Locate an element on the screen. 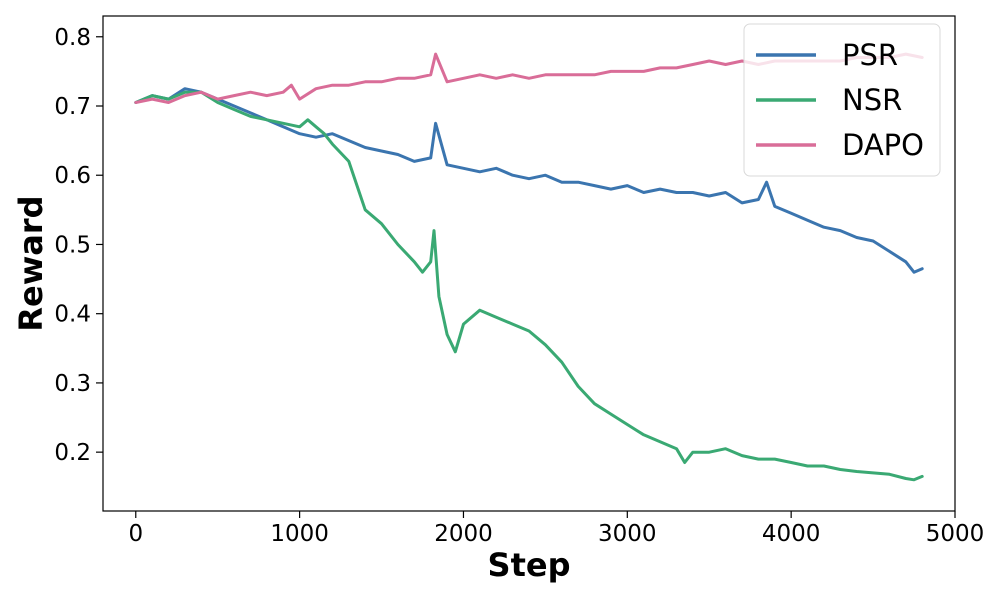 This screenshot has height=598, width=996. x-tick-label: 0 is located at coordinates (135, 534).